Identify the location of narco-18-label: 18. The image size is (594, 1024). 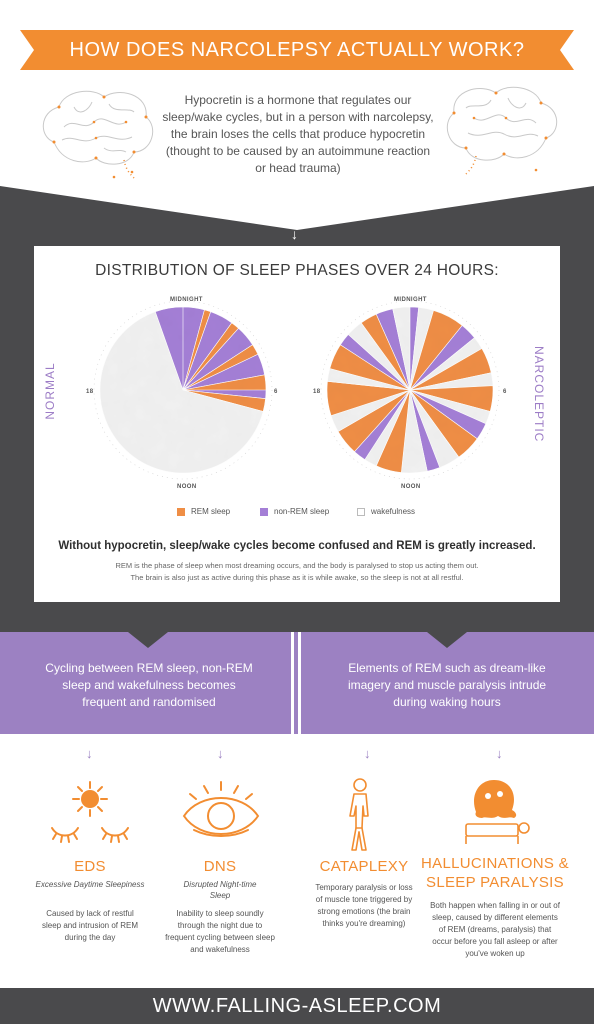
(317, 392).